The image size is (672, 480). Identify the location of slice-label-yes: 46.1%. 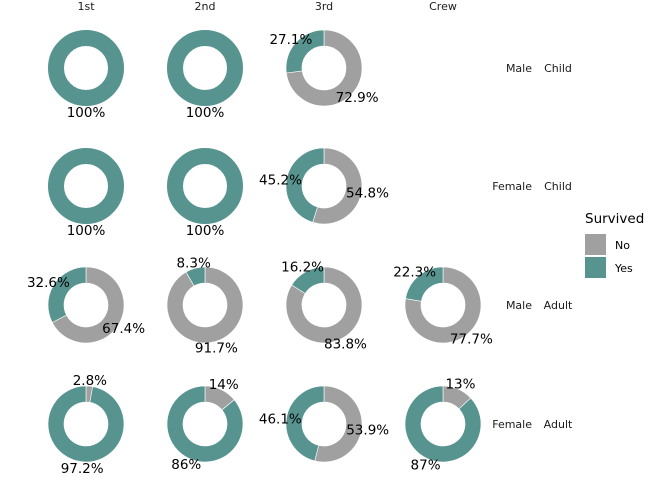
(280, 420).